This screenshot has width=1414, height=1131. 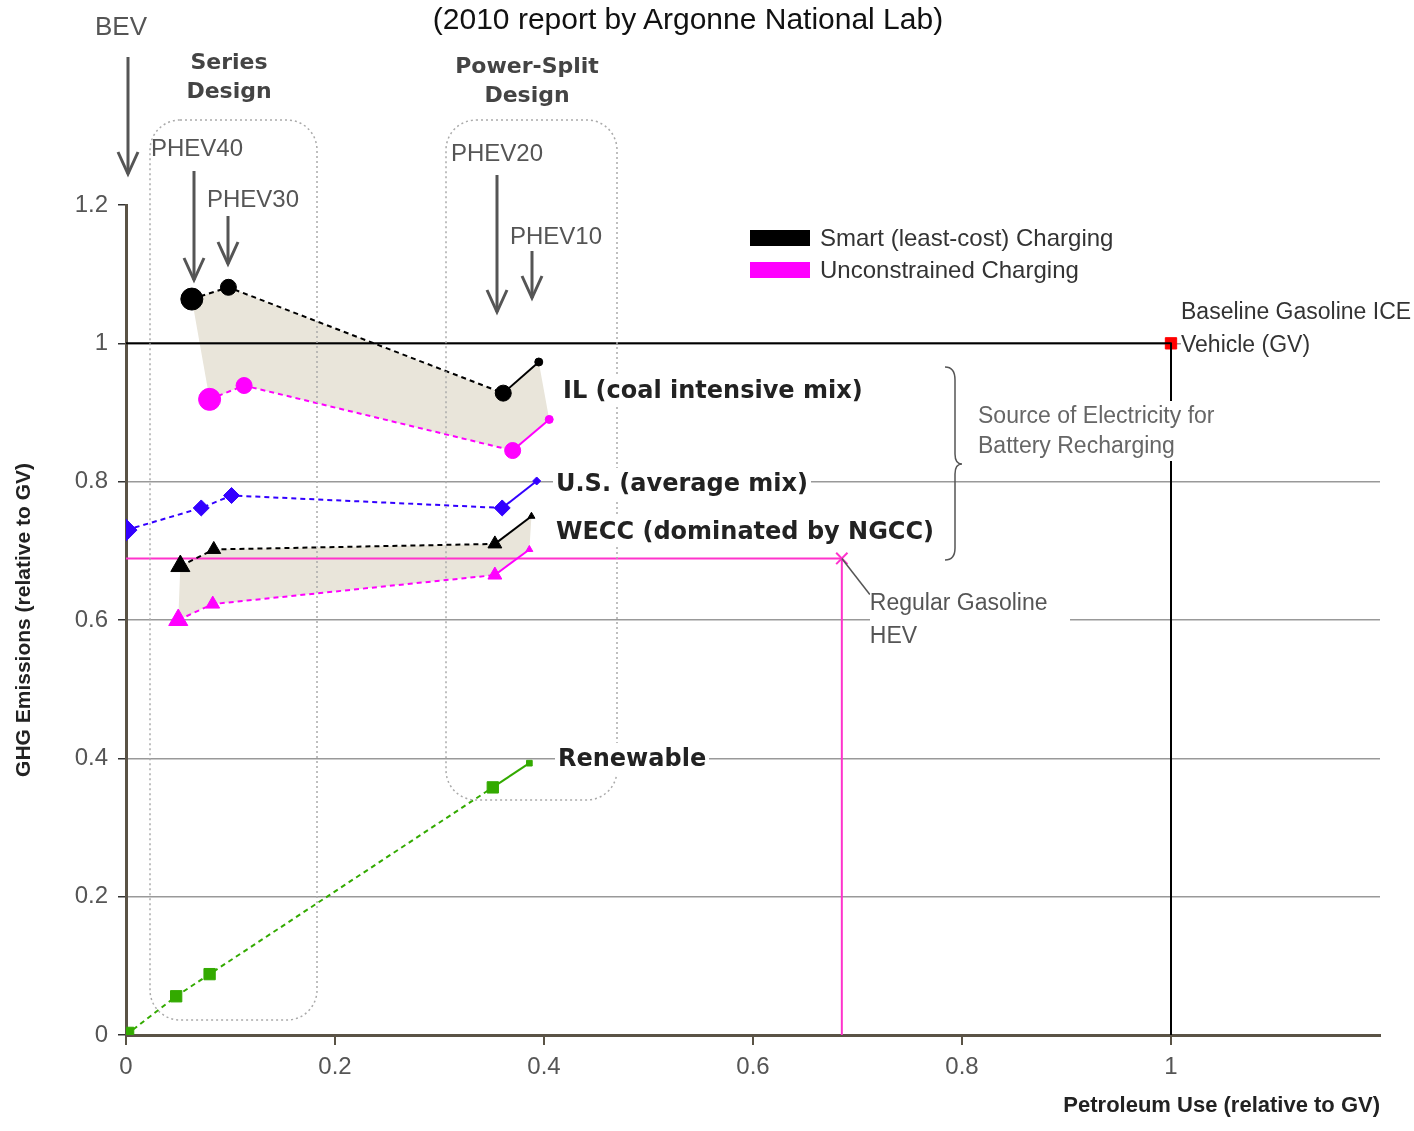 What do you see at coordinates (544, 1066) in the screenshot?
I see `x-tick-label: 0.4` at bounding box center [544, 1066].